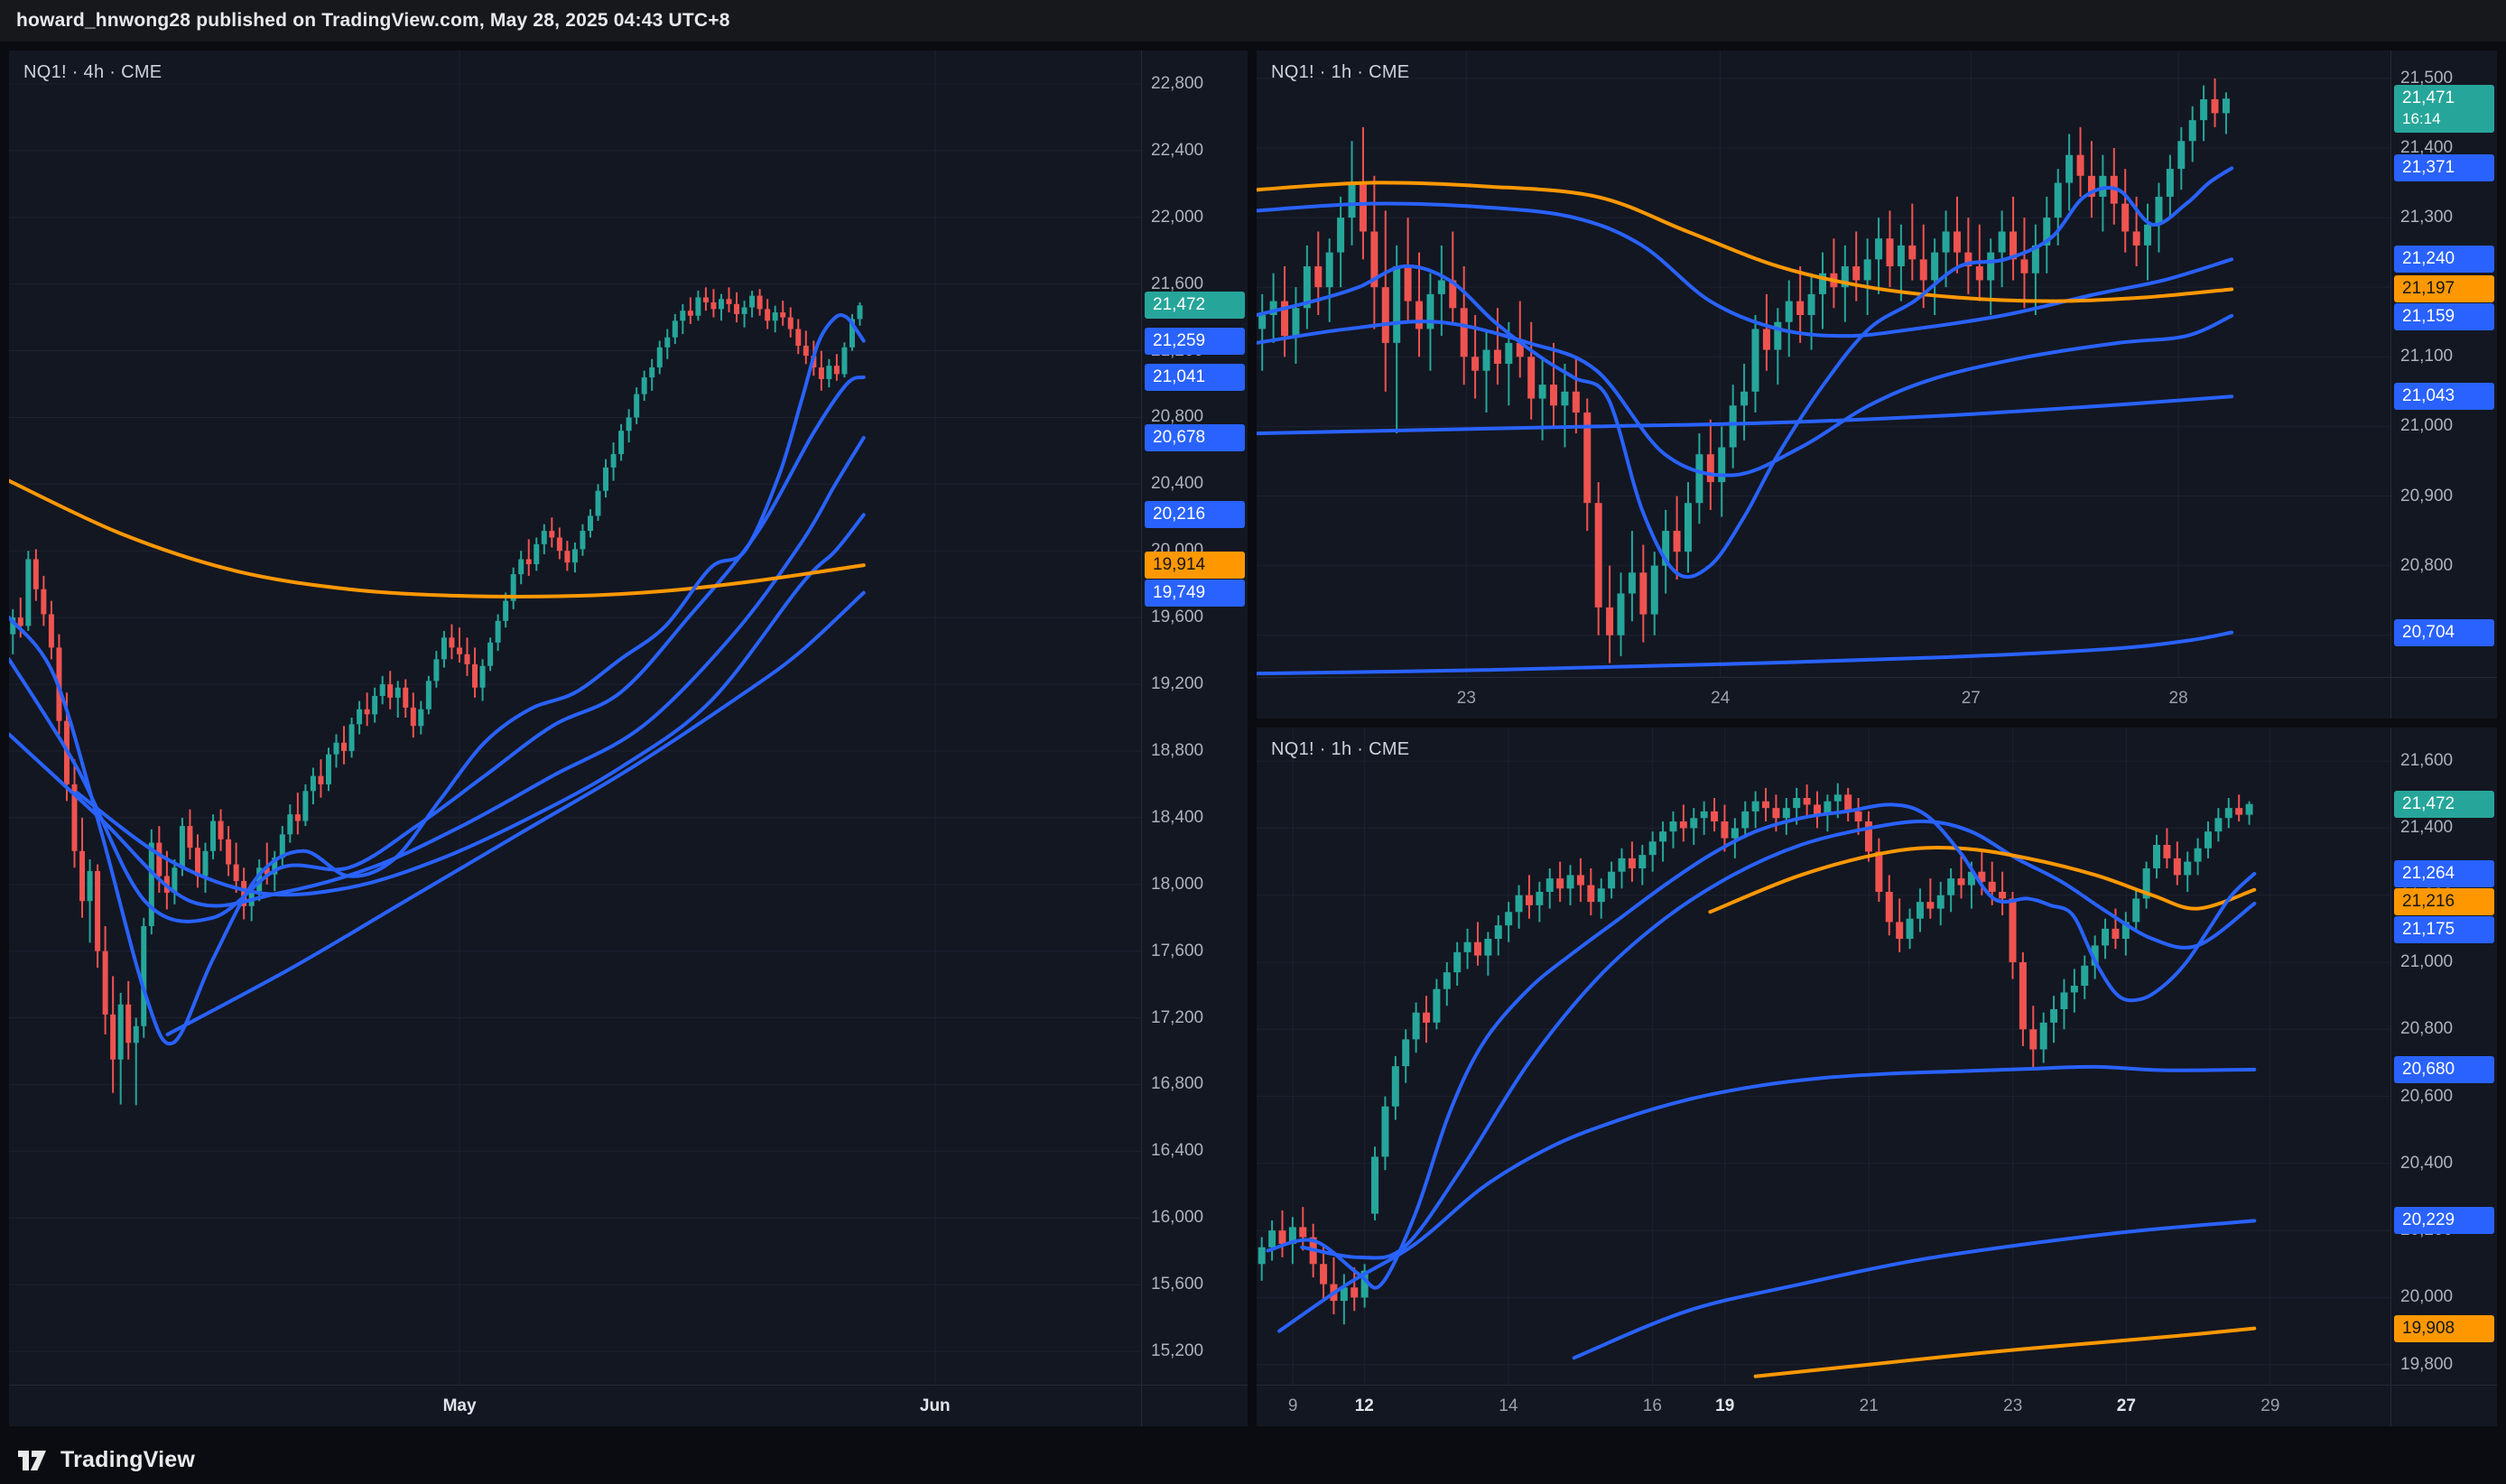 The image size is (2506, 1484). What do you see at coordinates (1195, 594) in the screenshot?
I see `price-label: 19,749` at bounding box center [1195, 594].